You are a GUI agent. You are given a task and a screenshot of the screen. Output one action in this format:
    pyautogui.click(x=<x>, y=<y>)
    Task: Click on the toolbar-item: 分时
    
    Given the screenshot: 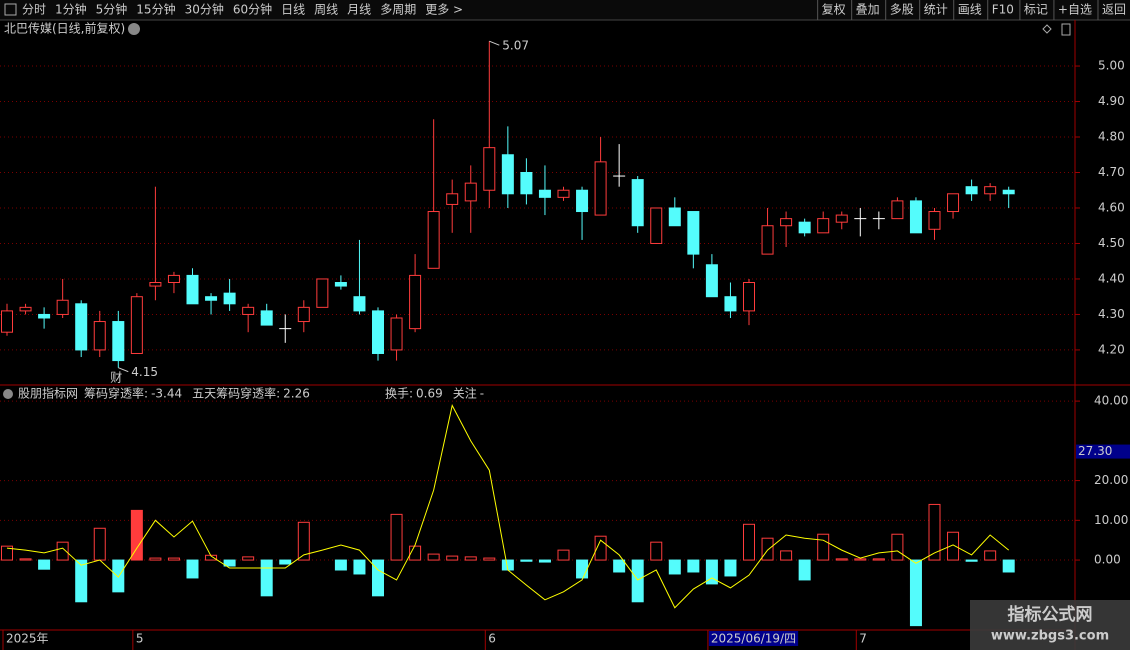 What is the action you would take?
    pyautogui.click(x=34, y=10)
    